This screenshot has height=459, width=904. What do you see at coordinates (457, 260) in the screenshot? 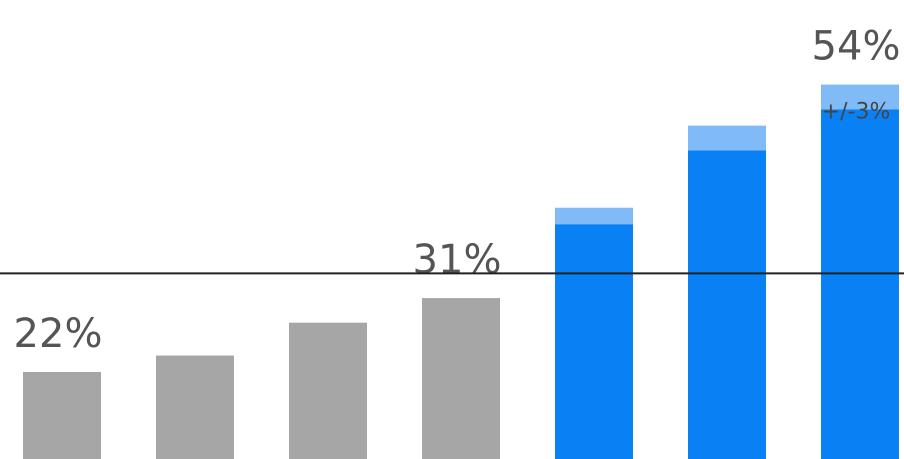
I see `value-label: 31%` at bounding box center [457, 260].